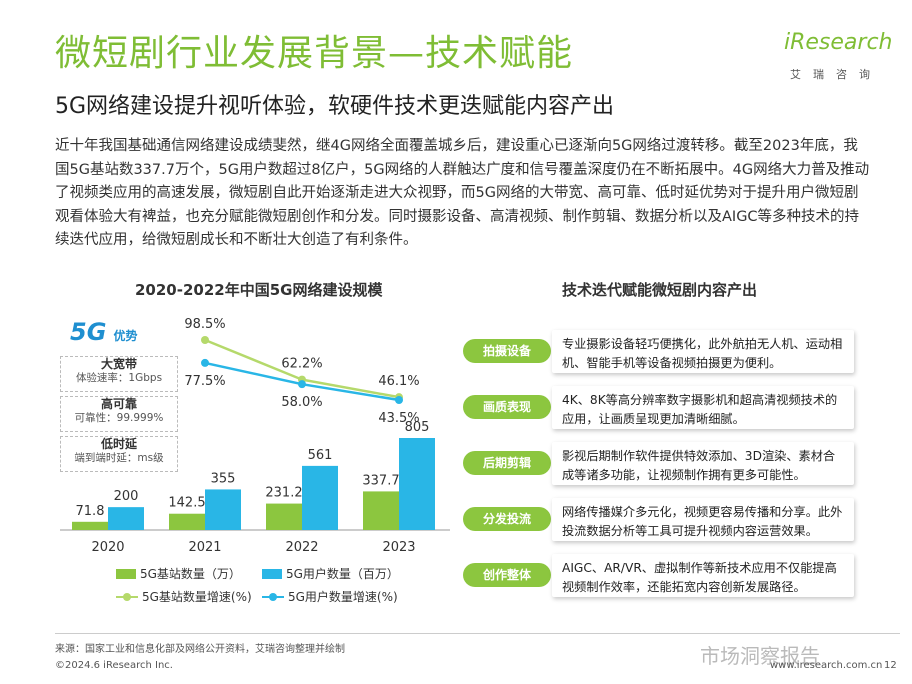 Image resolution: width=912 pixels, height=684 pixels. Describe the element at coordinates (259, 290) in the screenshot. I see `chart-title: 2020-2022年中国5G网络建设规模` at that location.